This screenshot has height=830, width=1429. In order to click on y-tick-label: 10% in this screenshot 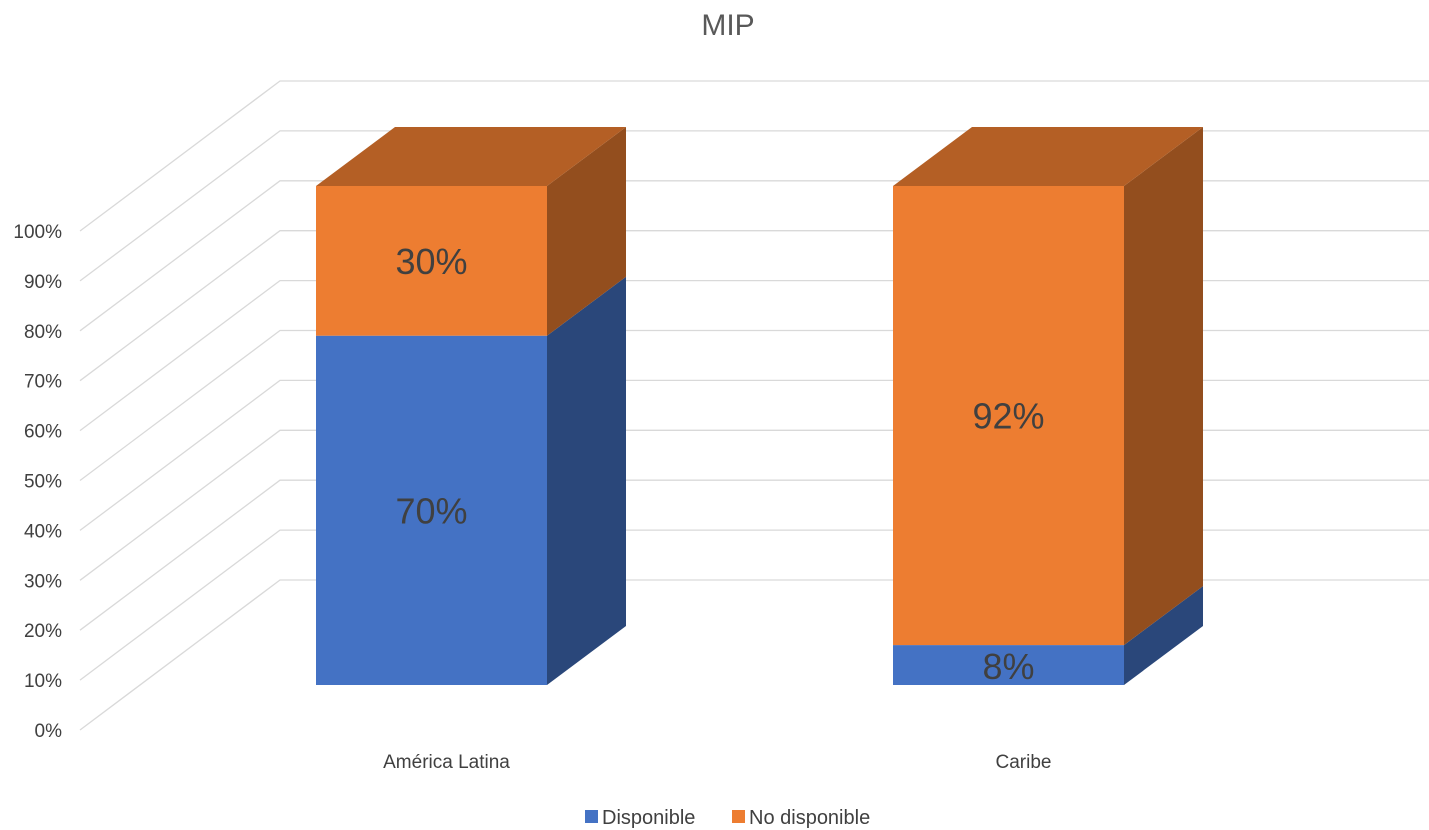, I will do `click(43, 681)`.